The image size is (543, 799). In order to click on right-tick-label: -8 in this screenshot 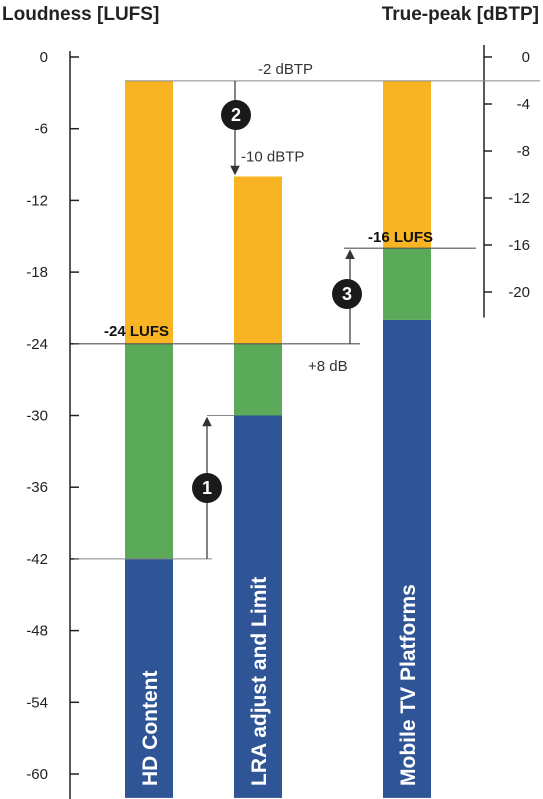, I will do `click(523, 151)`.